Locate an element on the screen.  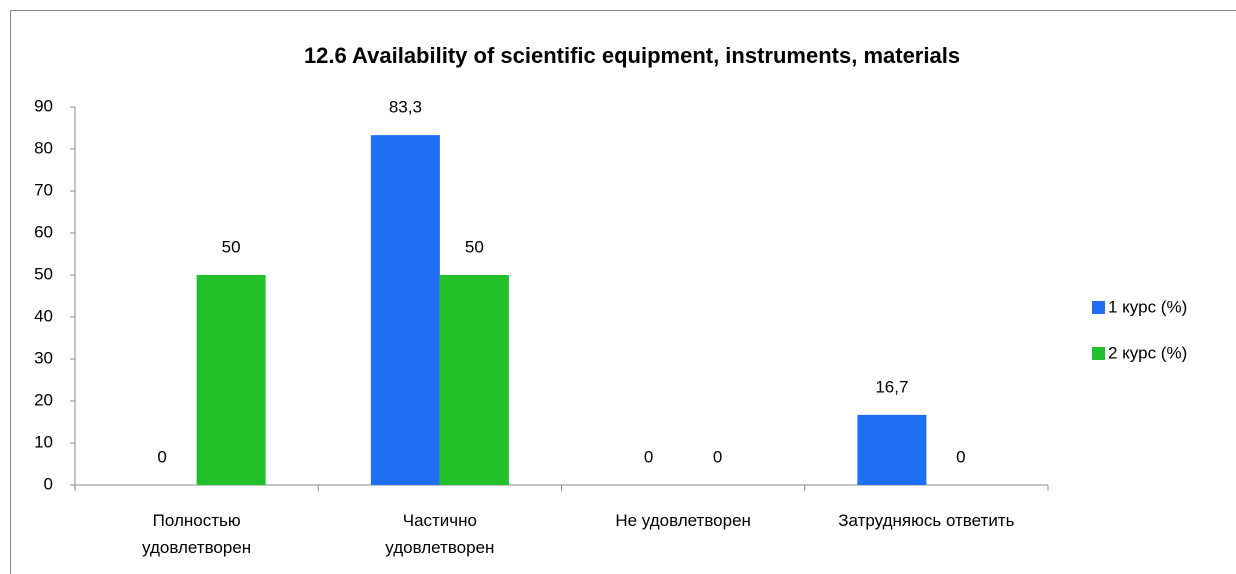
data-label: 16,7 is located at coordinates (891, 386).